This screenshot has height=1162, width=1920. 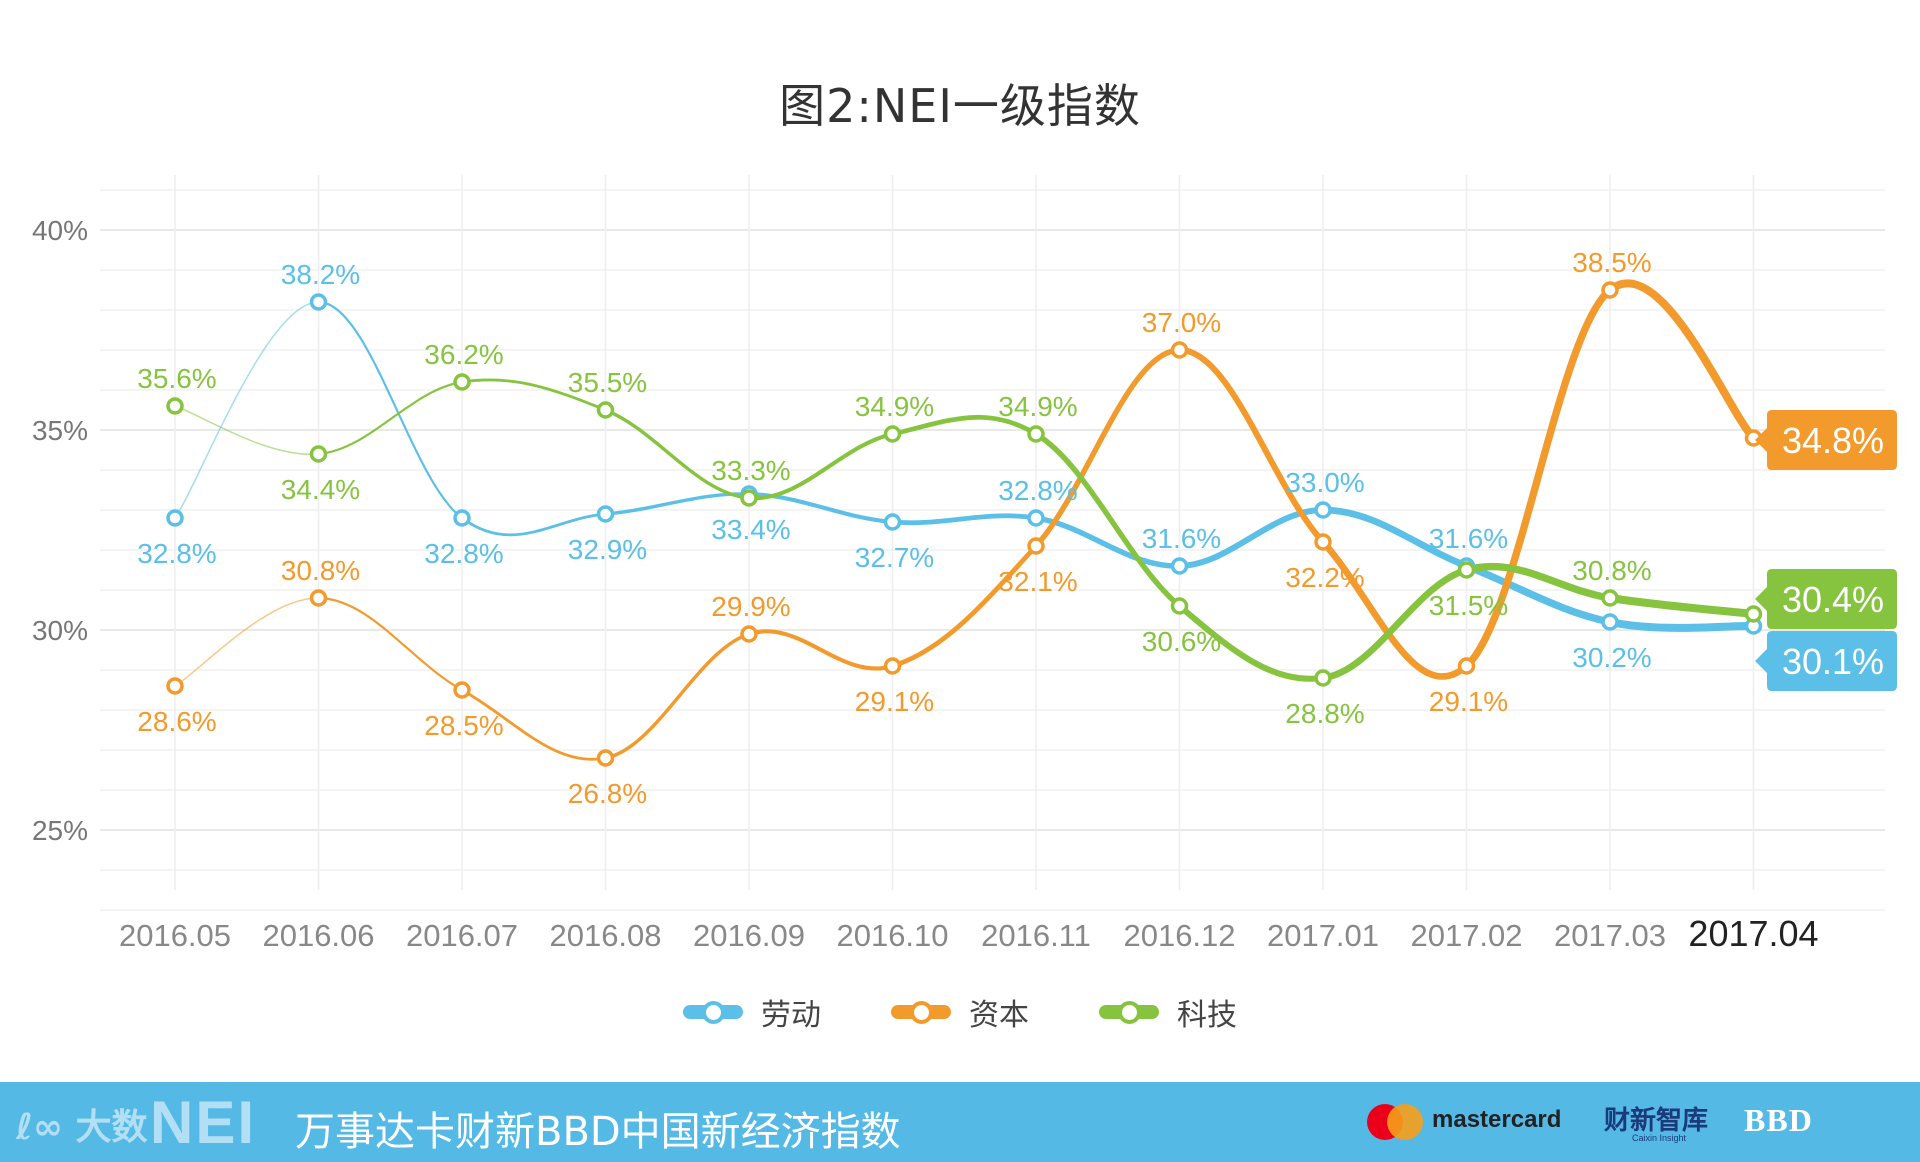 I want to click on end-tag-tech, so click(x=1826, y=599).